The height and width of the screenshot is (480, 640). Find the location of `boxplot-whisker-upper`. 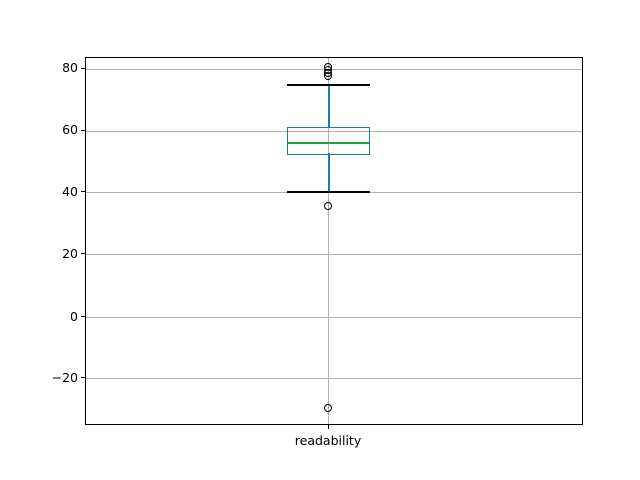

boxplot-whisker-upper is located at coordinates (329, 106).